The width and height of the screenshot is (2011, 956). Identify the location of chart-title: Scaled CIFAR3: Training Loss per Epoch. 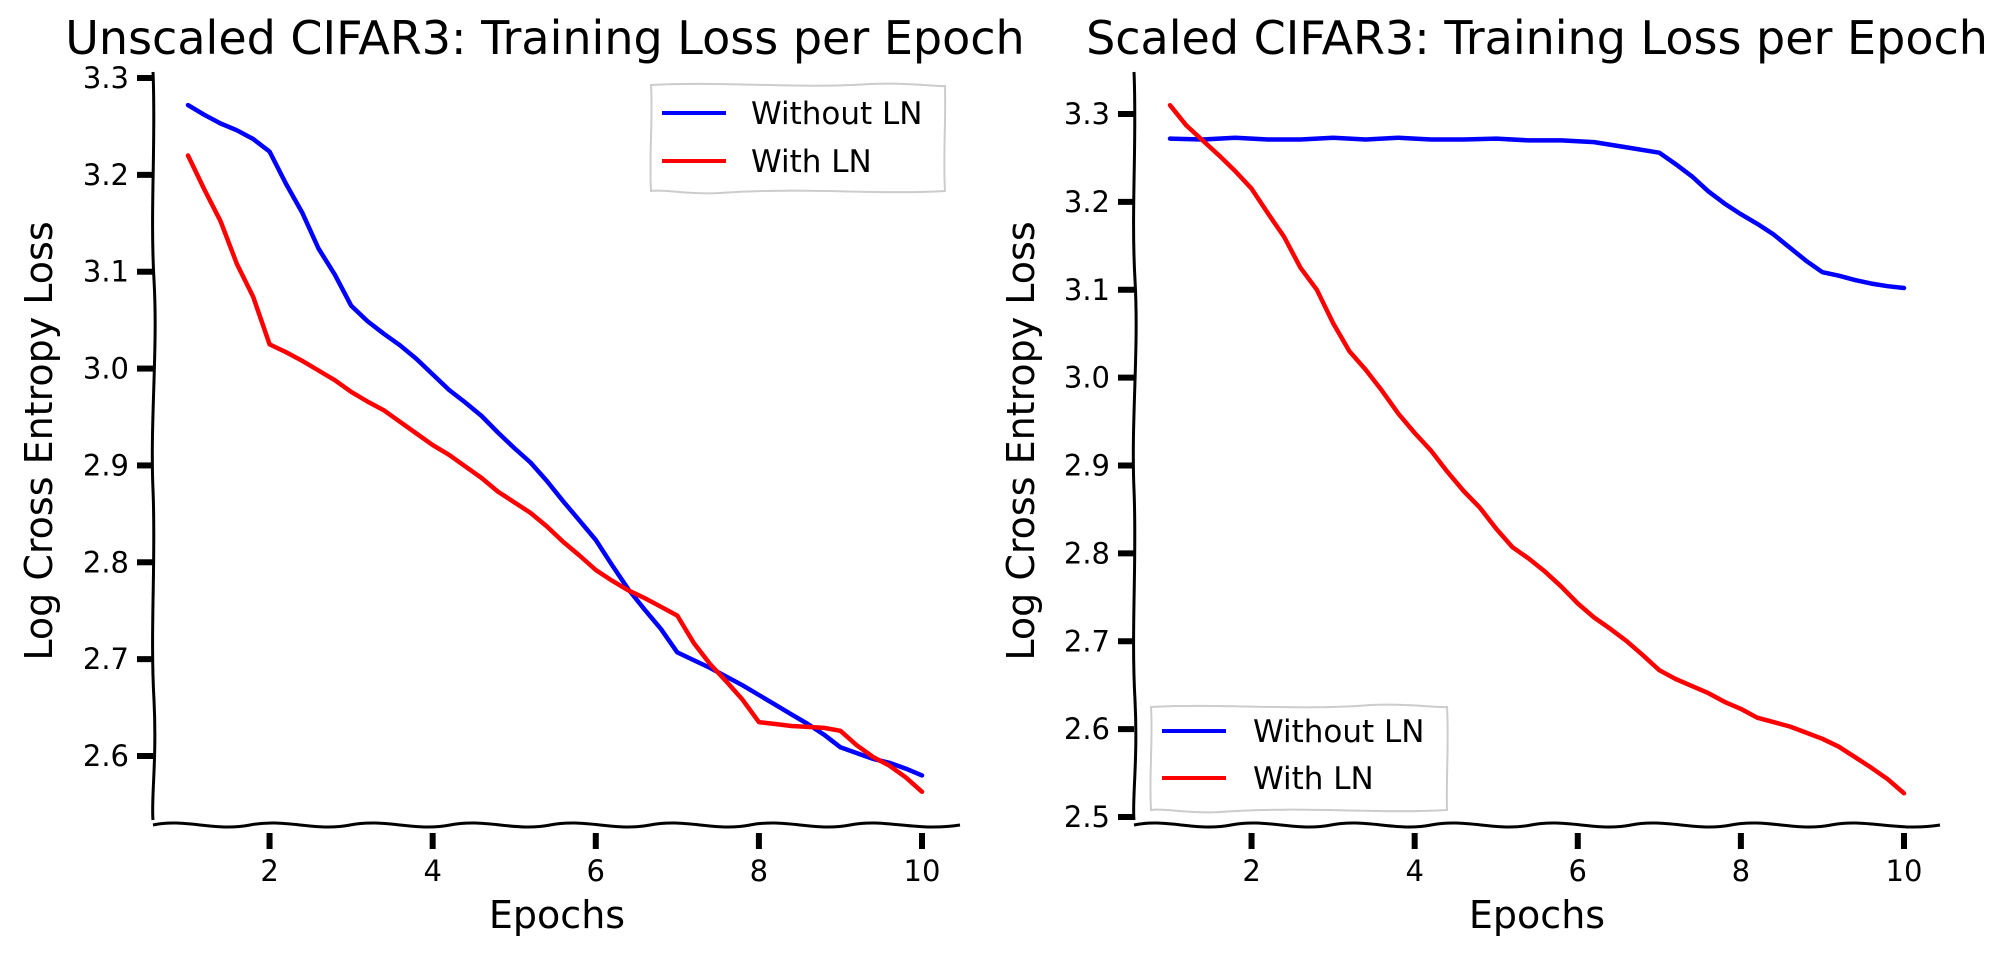
(1537, 38).